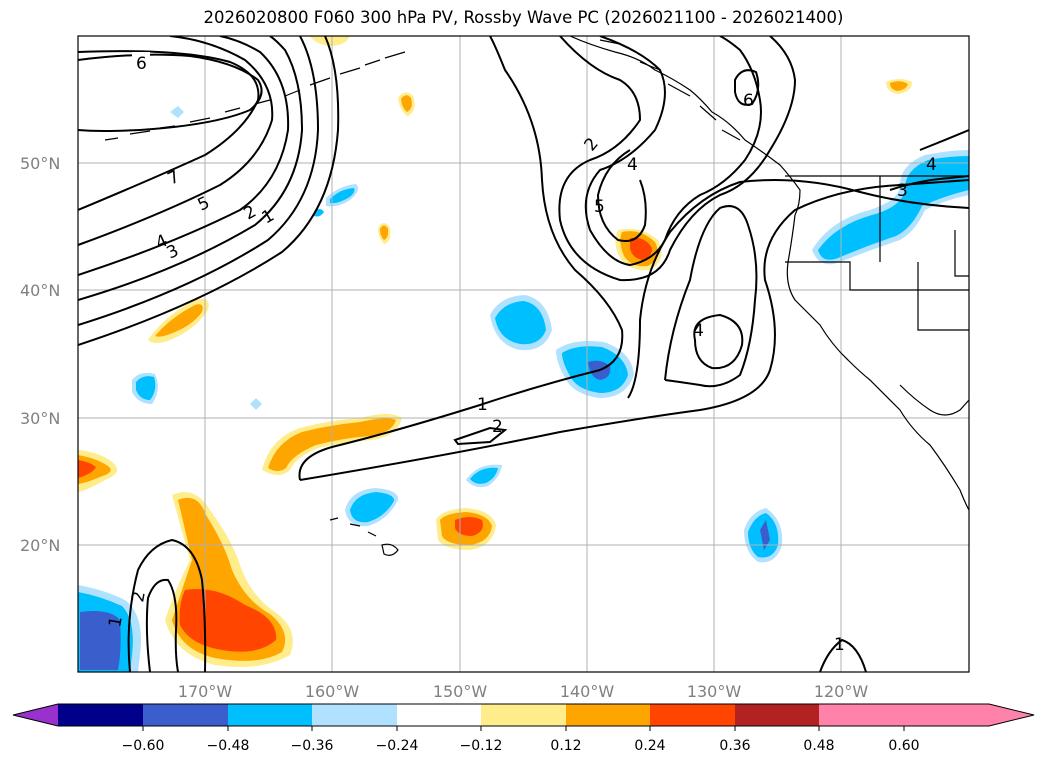  Describe the element at coordinates (818, 746) in the screenshot. I see `colorbar-tick-label: 0.48` at that location.